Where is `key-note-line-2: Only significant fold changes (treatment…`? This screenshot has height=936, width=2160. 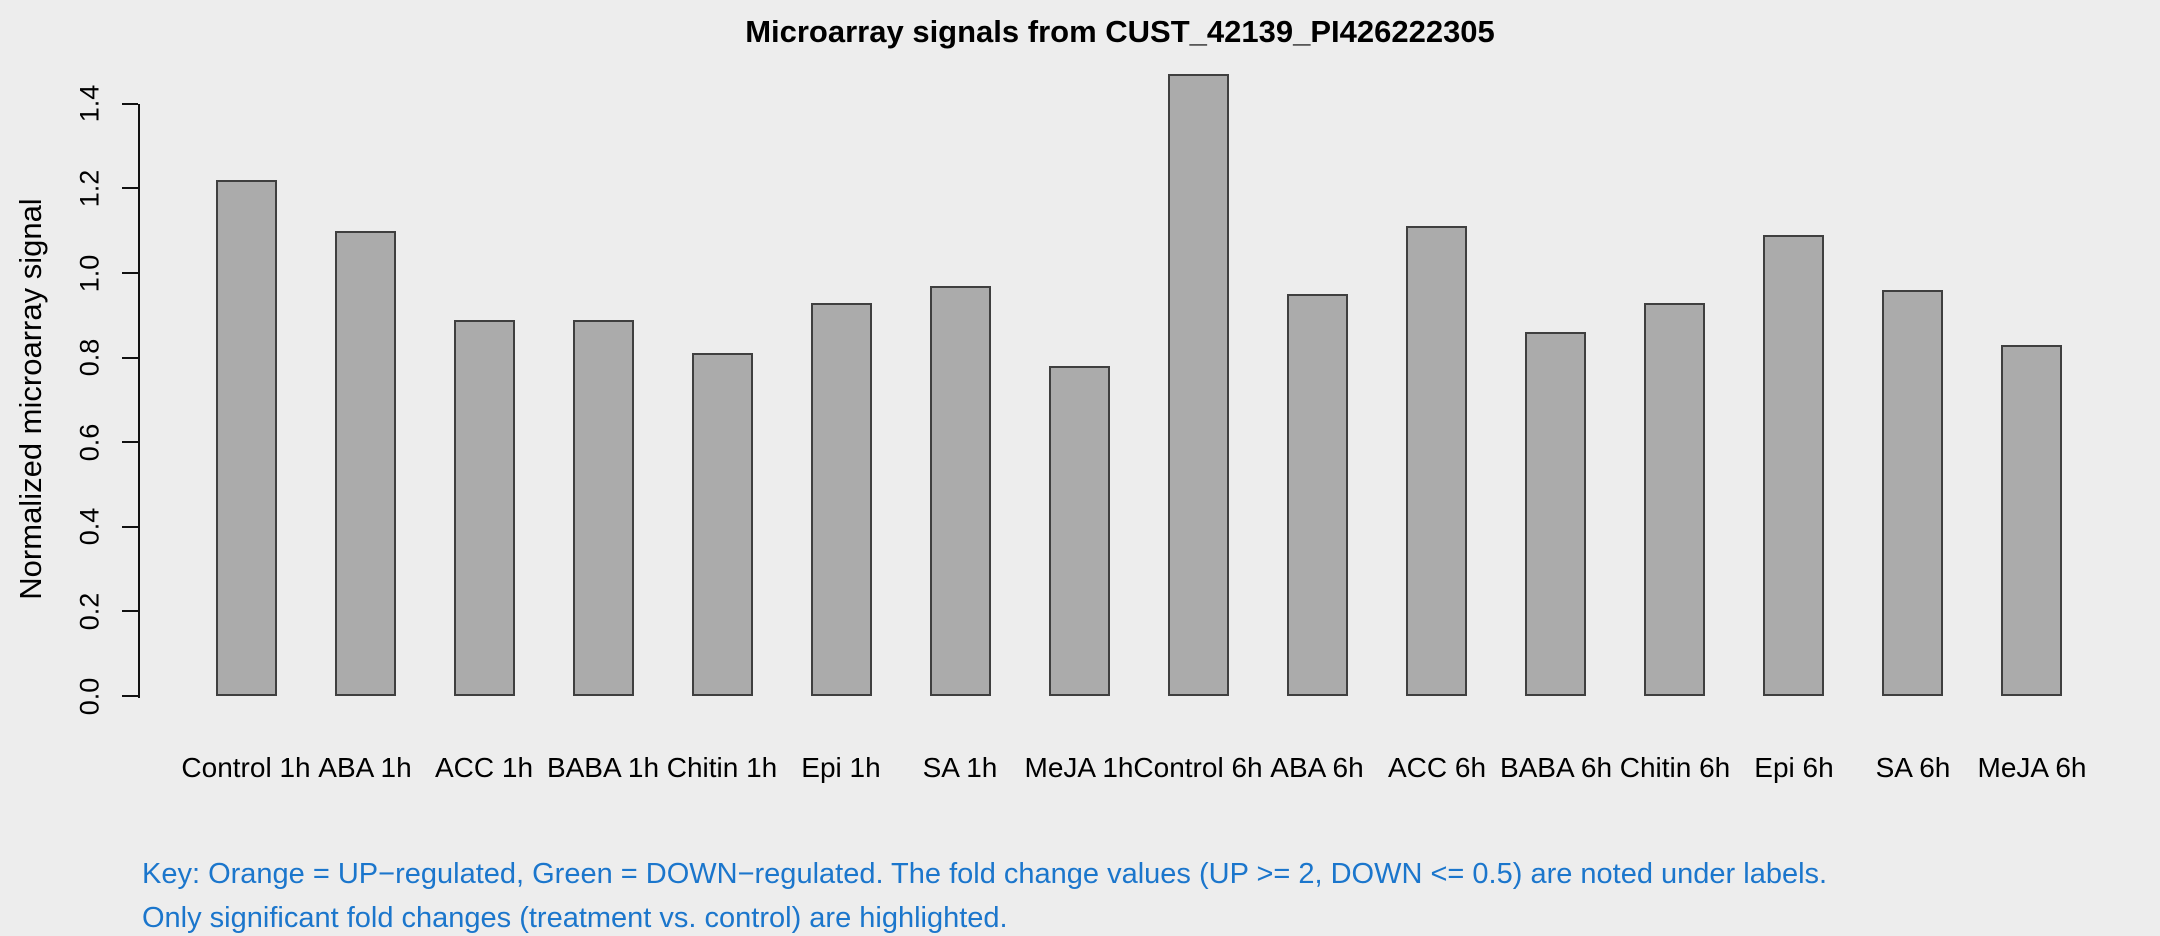
key-note-line-2: Only significant fold changes (treatment… is located at coordinates (575, 918).